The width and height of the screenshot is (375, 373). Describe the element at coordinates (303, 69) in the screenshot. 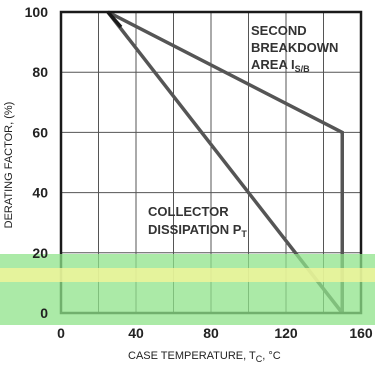

I see `annotation-second-breakdown-subscript: S/B` at that location.